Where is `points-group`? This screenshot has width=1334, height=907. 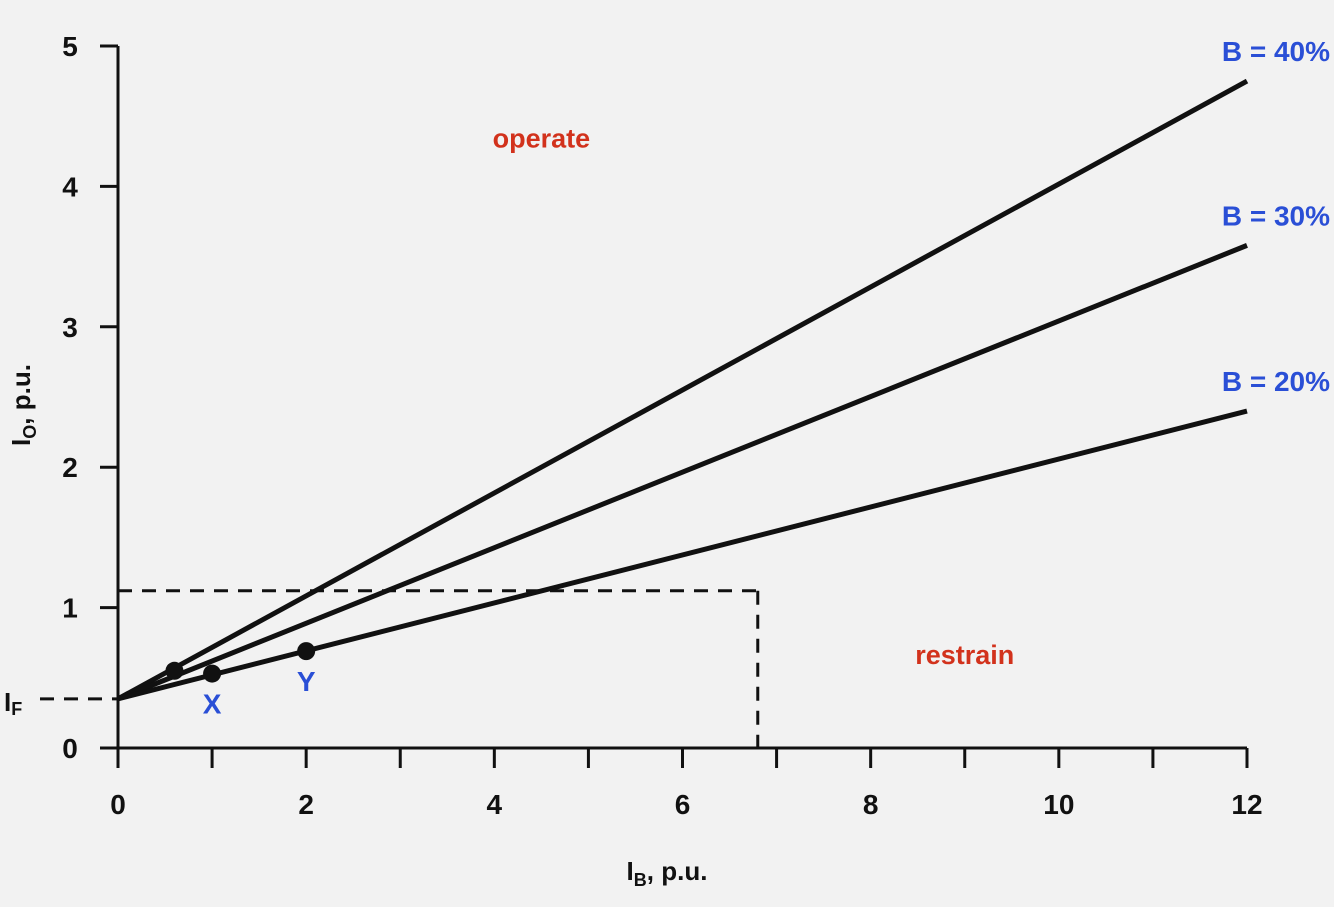 points-group is located at coordinates (240, 662).